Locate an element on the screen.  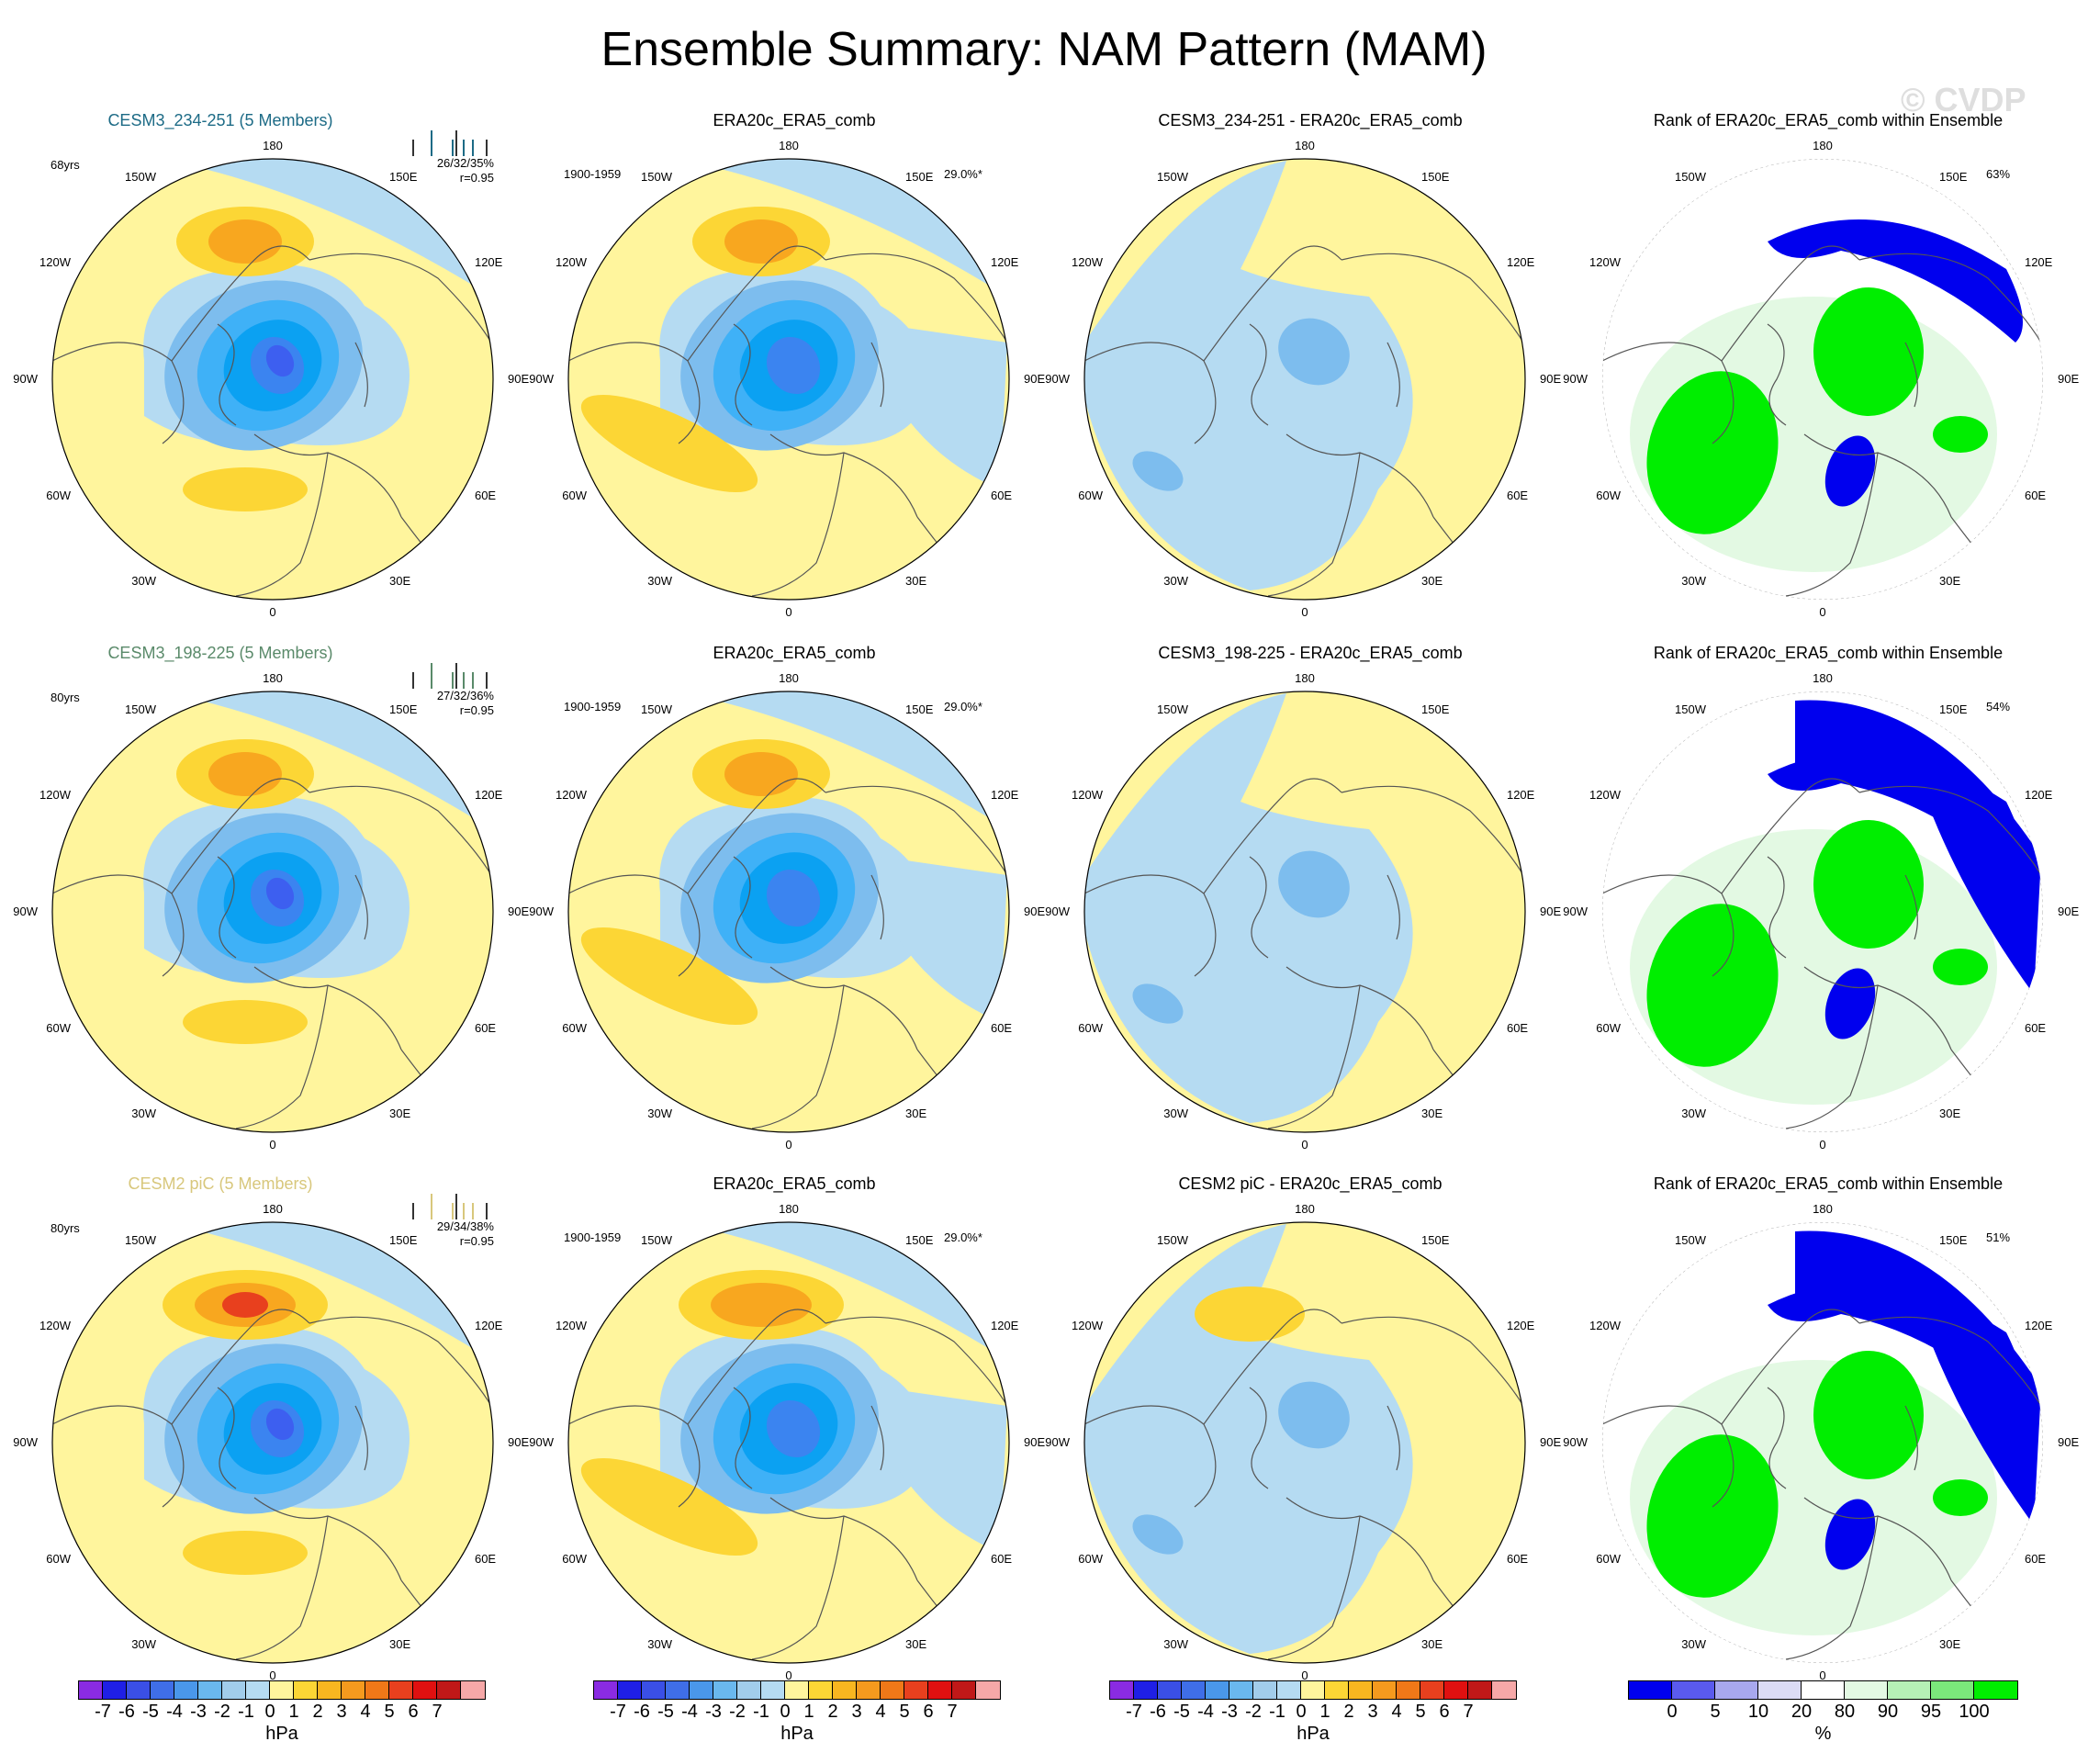
colorbar-units: % is located at coordinates (1823, 1734).